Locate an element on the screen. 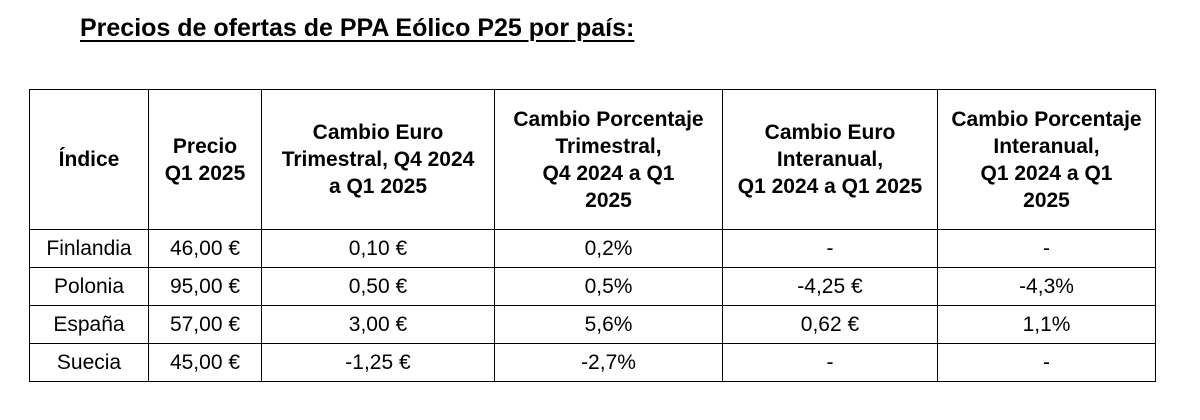 The image size is (1200, 420). table-row: Suecia 45,00 € -1,25 € -2,7% - - is located at coordinates (592, 362).